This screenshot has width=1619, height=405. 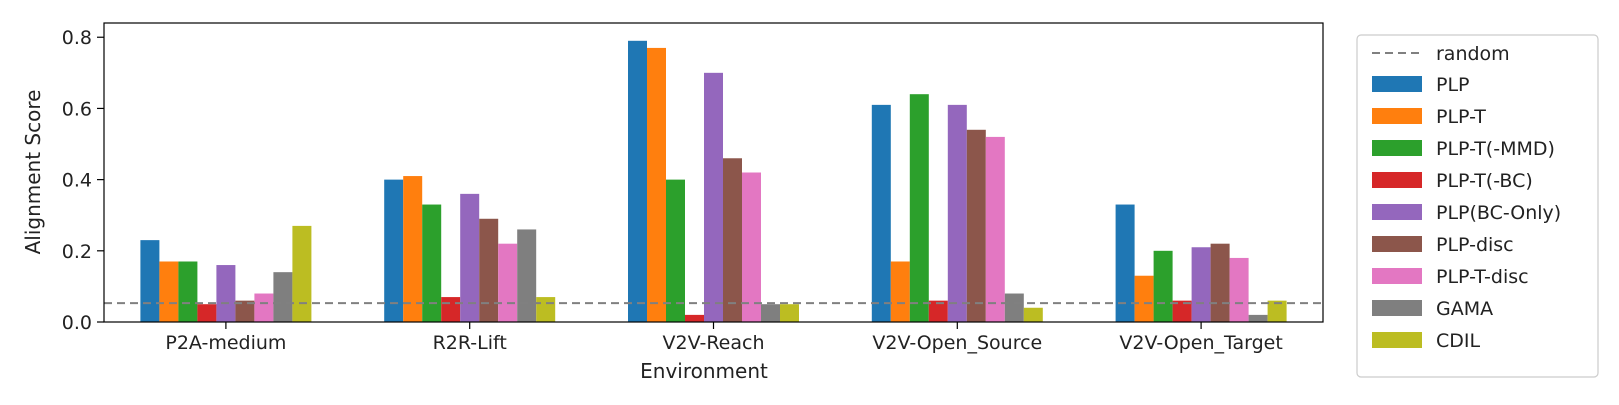 I want to click on y-tick-label: 0.8, so click(x=77, y=38).